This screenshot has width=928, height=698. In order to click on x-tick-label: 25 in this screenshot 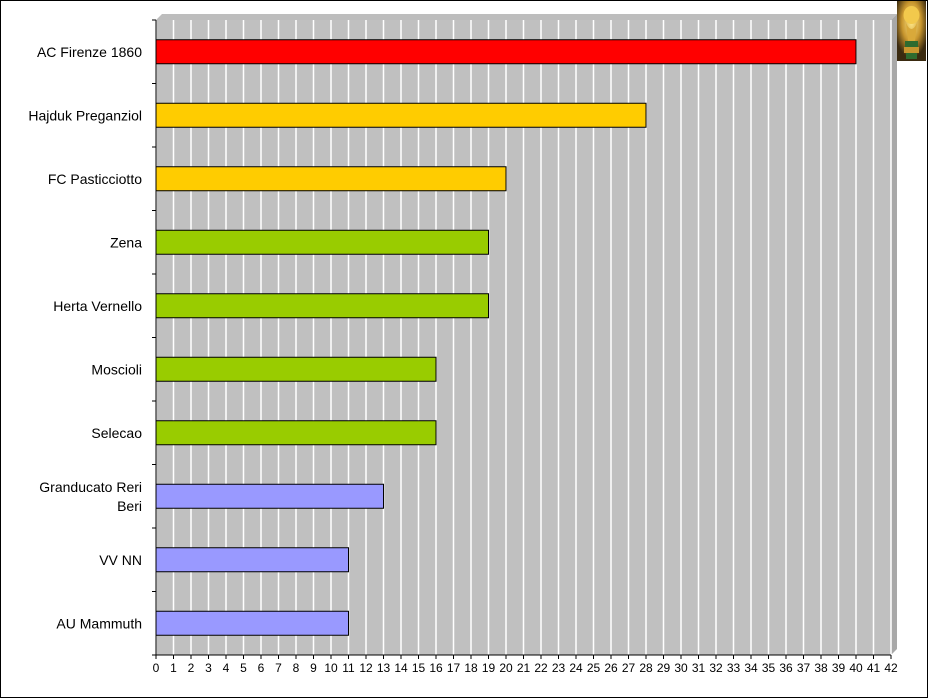, I will do `click(594, 668)`.